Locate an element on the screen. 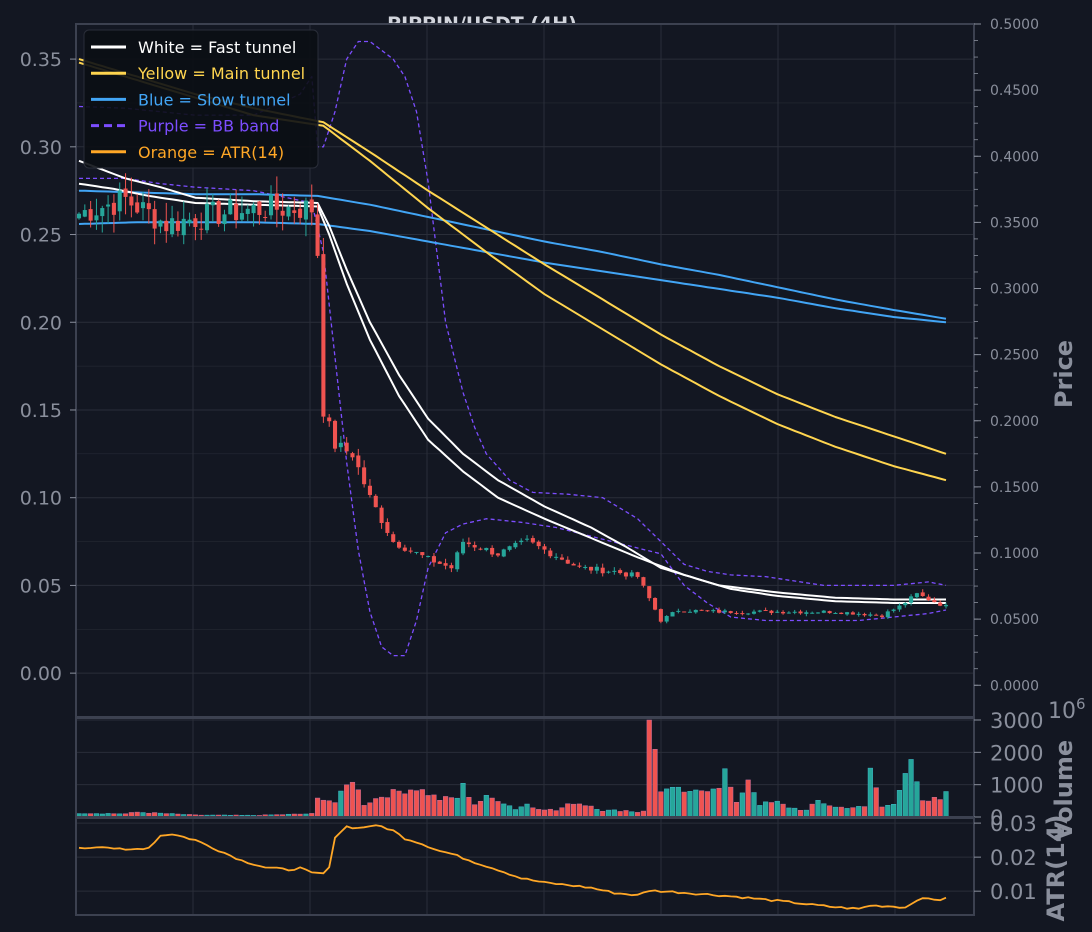 The image size is (1092, 932). price-right-tick-label: 0.1000 is located at coordinates (1014, 554).